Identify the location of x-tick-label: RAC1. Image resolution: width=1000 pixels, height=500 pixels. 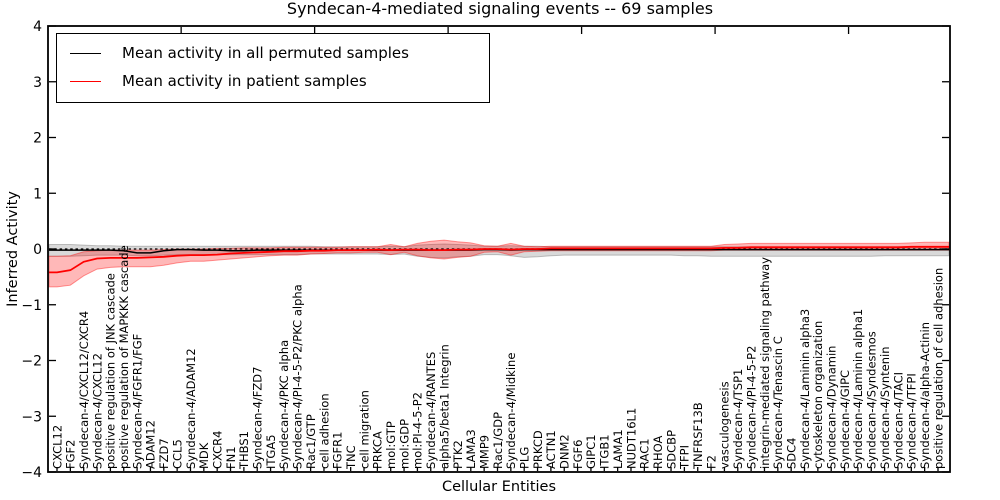
(645, 453).